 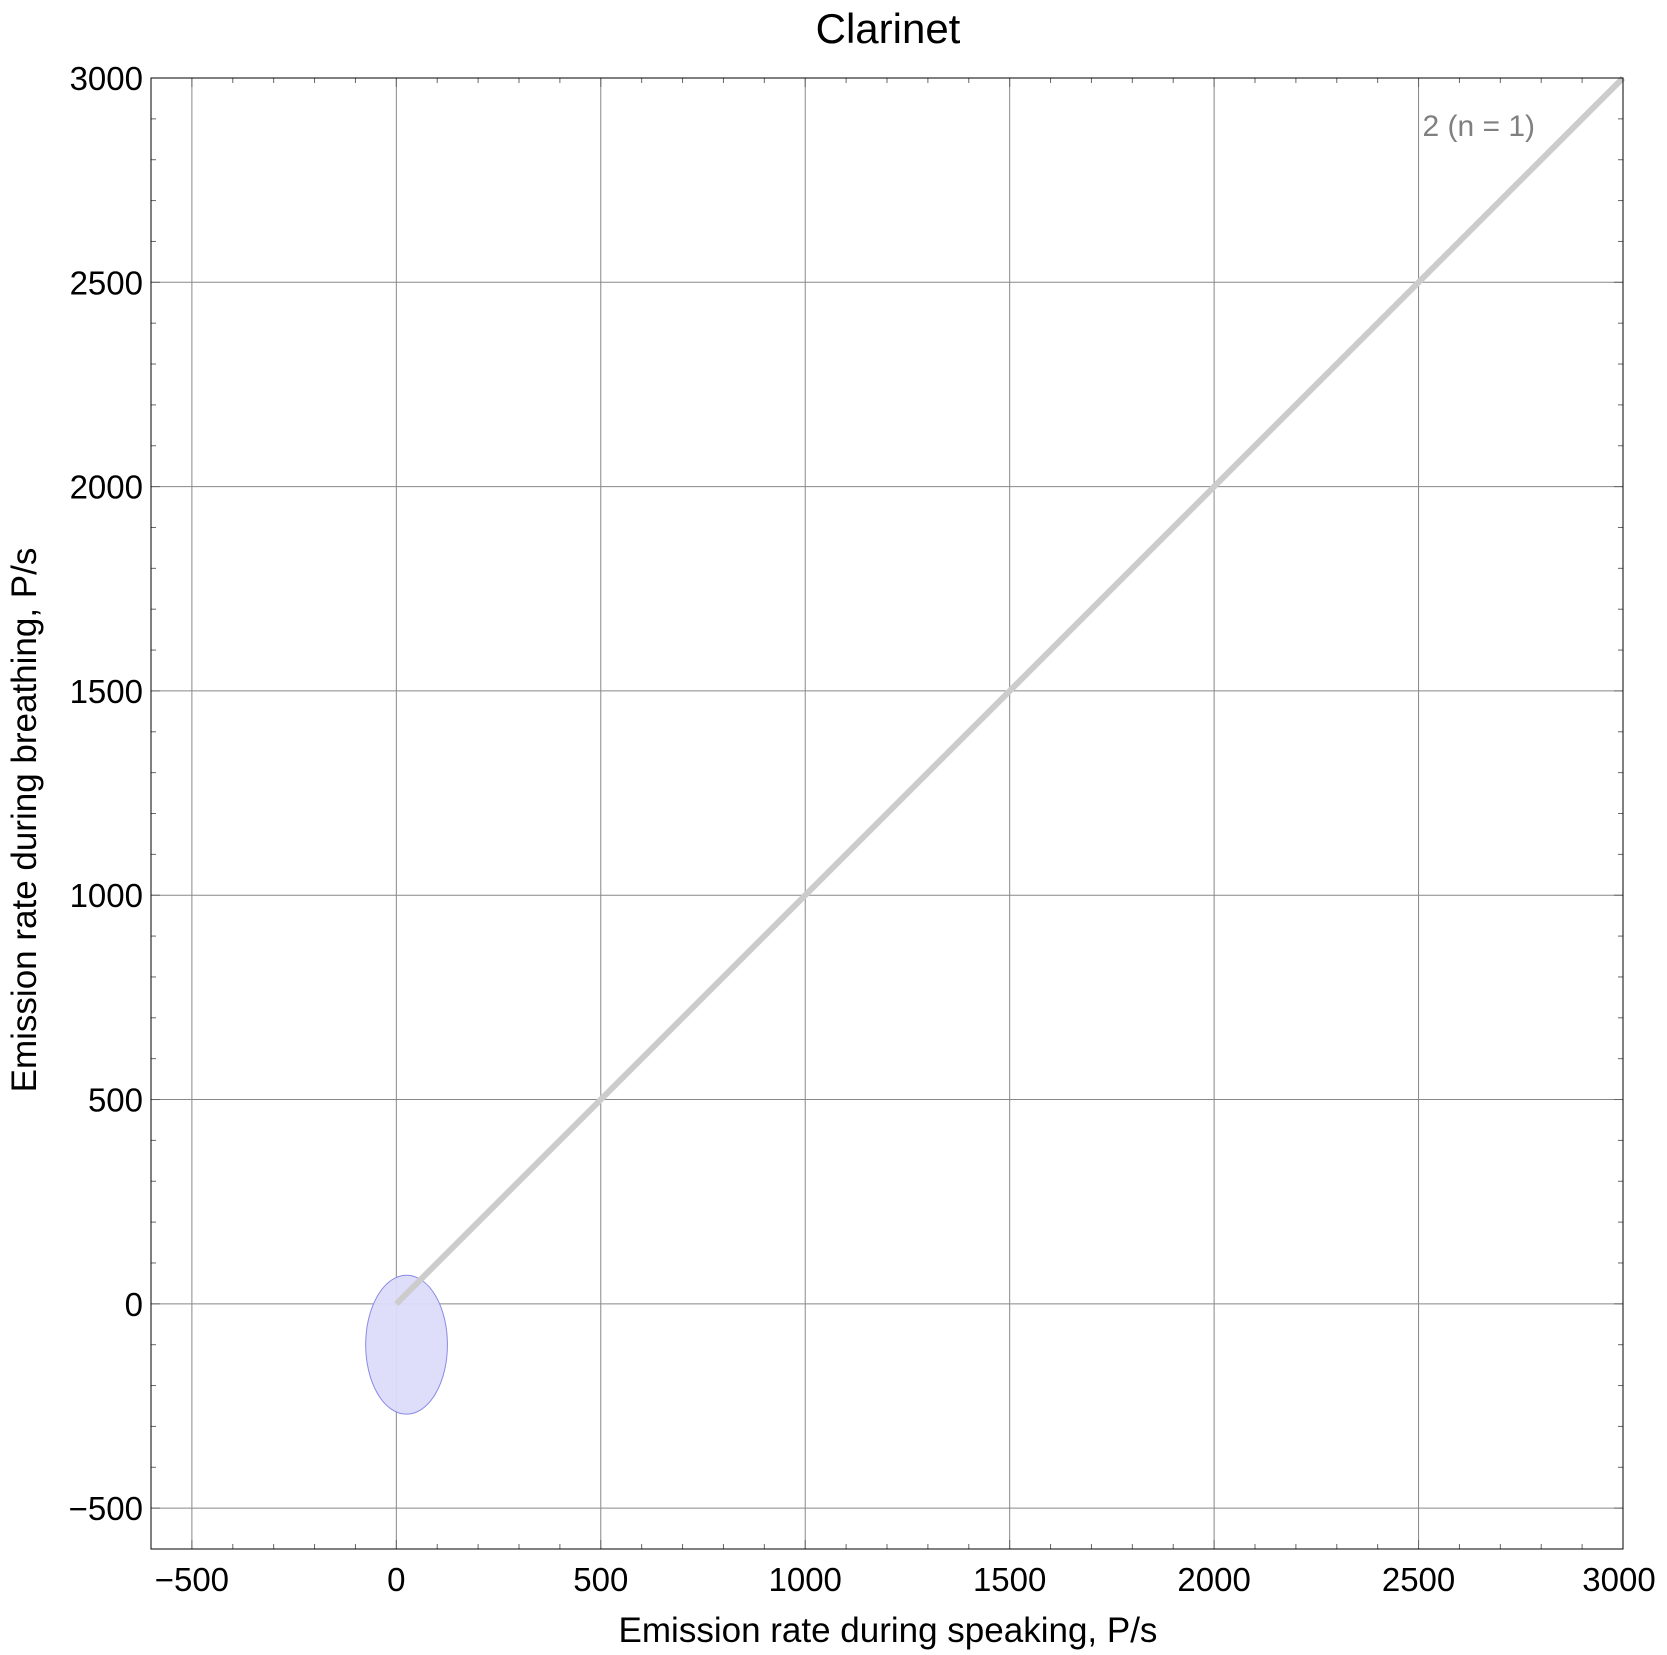 What do you see at coordinates (396, 1579) in the screenshot?
I see `x-tick-label: 0` at bounding box center [396, 1579].